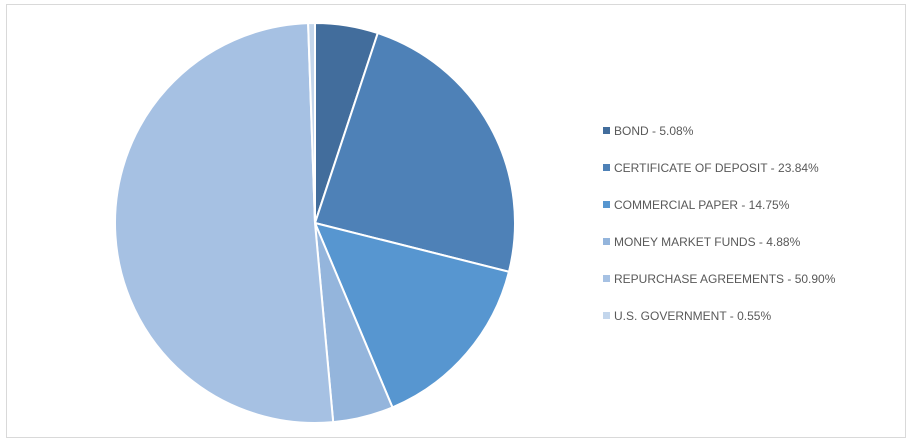  What do you see at coordinates (412, 315) in the screenshot?
I see `pie-slice-commercial-paper` at bounding box center [412, 315].